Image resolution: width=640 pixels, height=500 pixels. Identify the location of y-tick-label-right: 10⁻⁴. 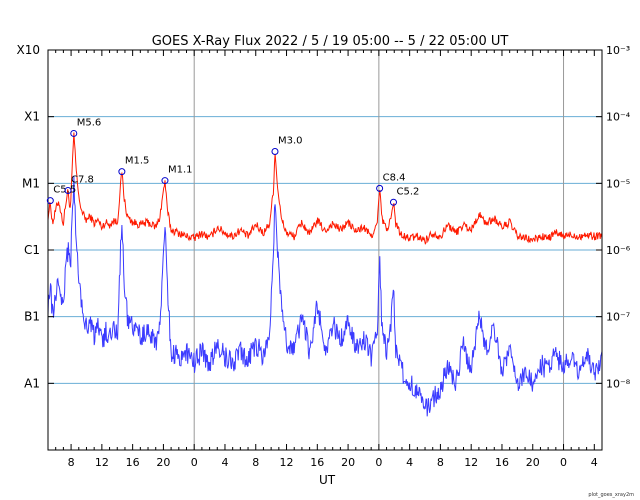
(618, 117).